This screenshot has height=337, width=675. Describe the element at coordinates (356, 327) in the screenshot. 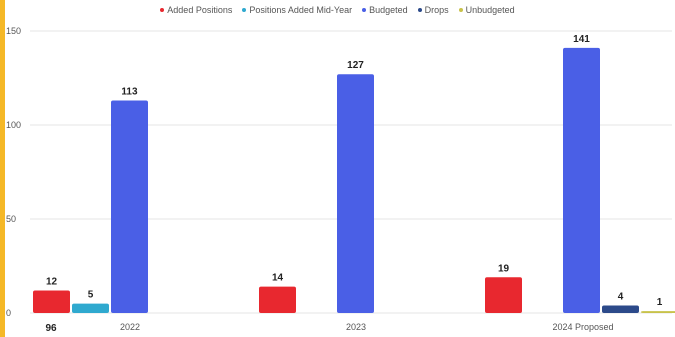

I see `x-tick-label: 2023` at that location.